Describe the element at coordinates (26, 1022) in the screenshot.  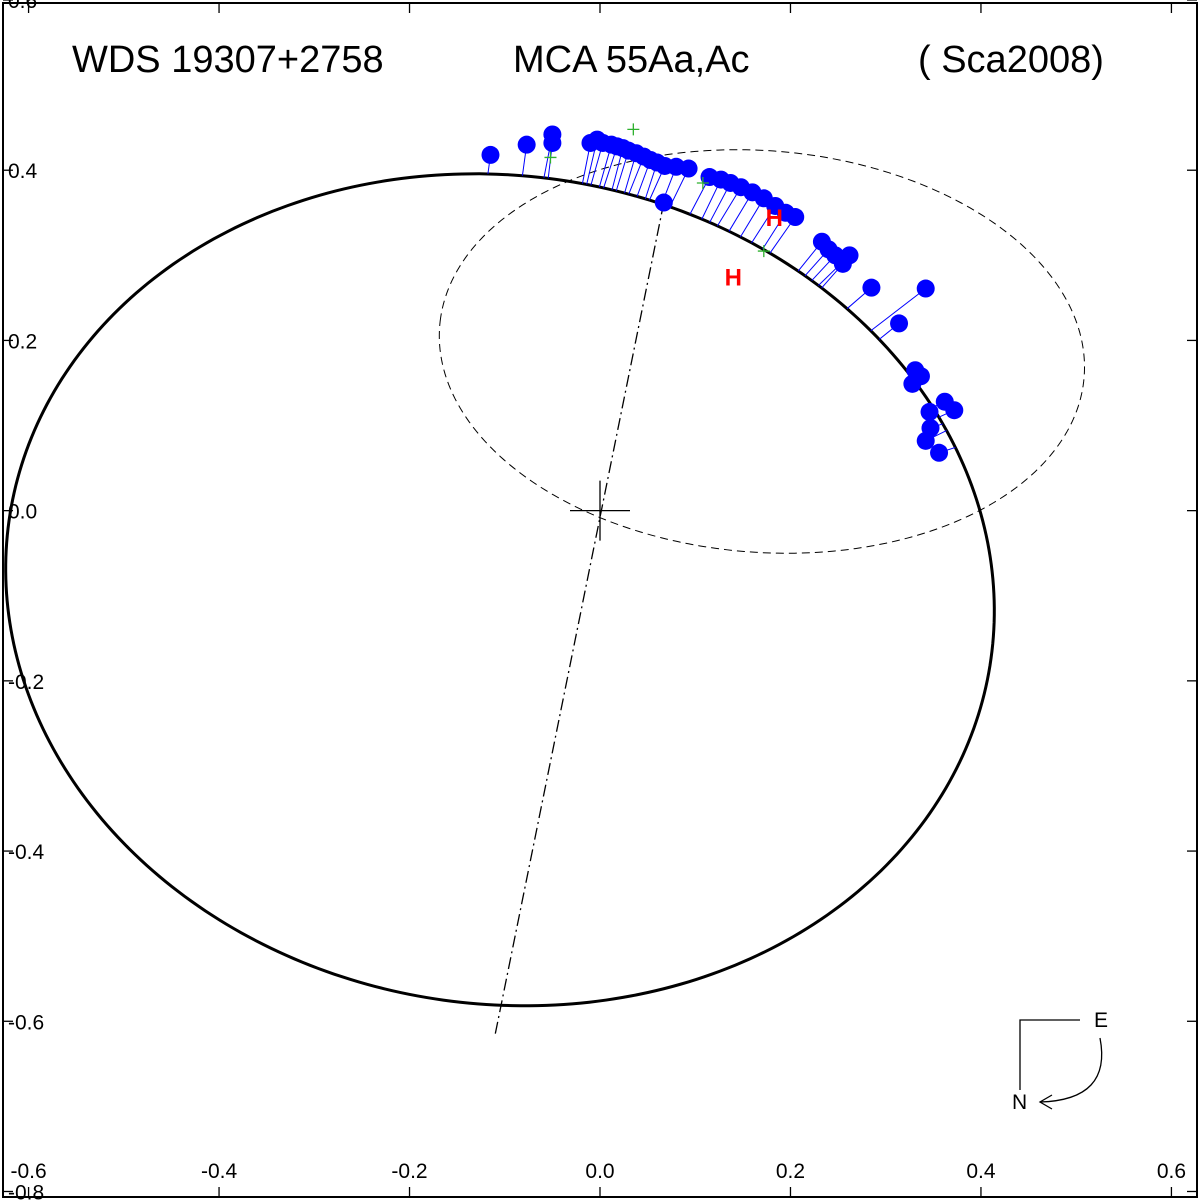
I see `y-tick-label-6: -0.6` at that location.